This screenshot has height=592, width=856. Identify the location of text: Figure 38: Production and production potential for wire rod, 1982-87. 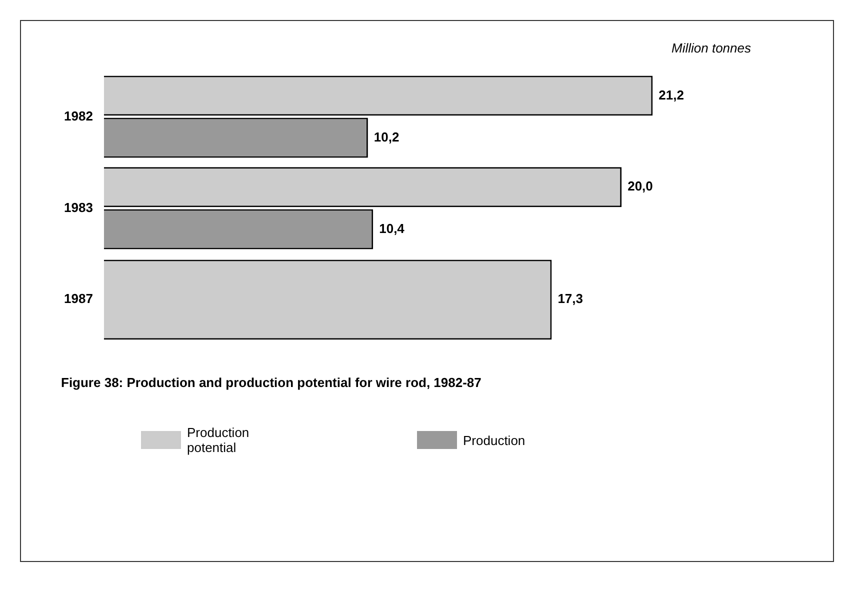
(271, 382).